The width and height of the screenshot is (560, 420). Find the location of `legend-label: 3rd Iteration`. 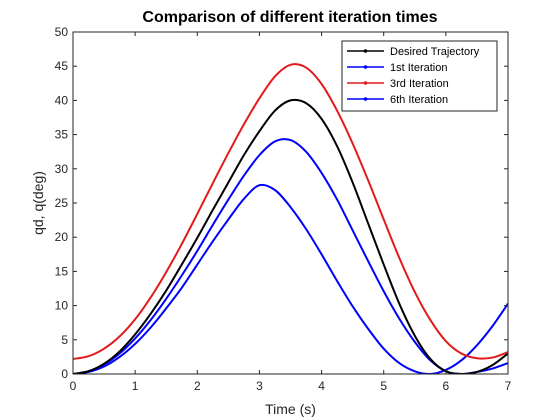

legend-label: 3rd Iteration is located at coordinates (419, 84).